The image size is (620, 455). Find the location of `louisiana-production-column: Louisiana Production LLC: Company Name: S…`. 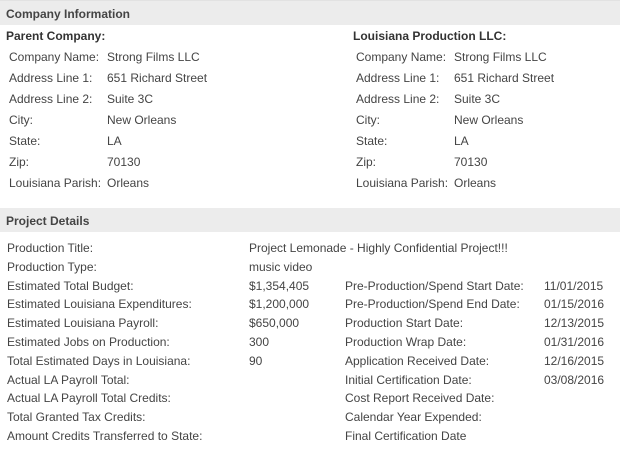

louisiana-production-column: Louisiana Production LLC: Company Name: S… is located at coordinates (450, 109).